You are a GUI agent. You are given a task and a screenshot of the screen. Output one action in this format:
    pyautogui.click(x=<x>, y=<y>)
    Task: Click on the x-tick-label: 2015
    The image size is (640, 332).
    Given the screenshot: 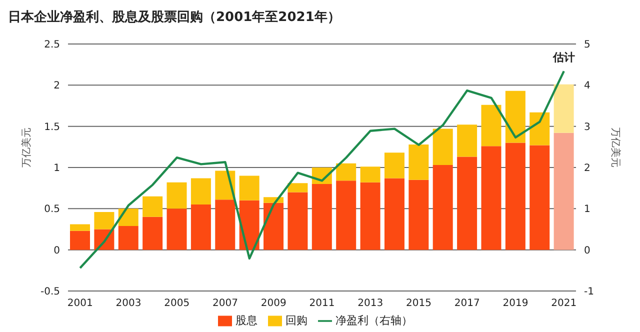 What is the action you would take?
    pyautogui.click(x=419, y=304)
    